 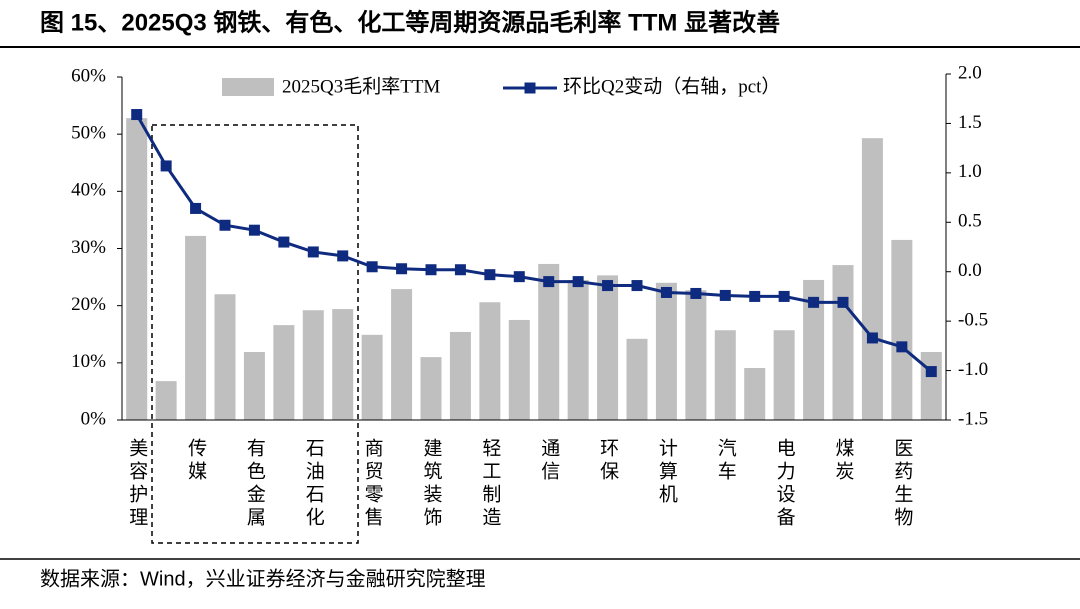 What do you see at coordinates (88, 304) in the screenshot?
I see `y-tick-label: 20%` at bounding box center [88, 304].